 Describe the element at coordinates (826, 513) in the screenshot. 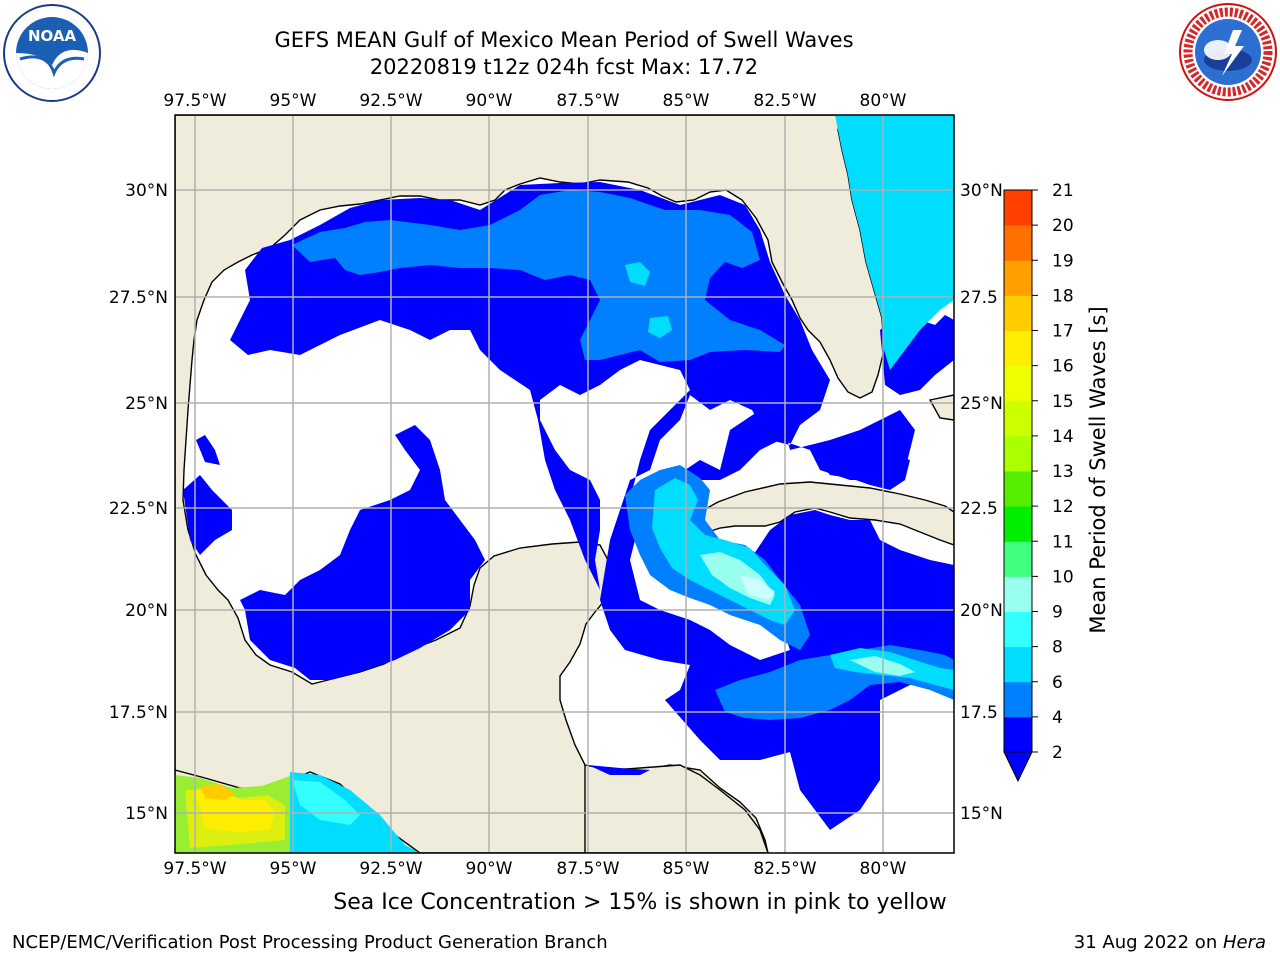

I see `cuba` at that location.